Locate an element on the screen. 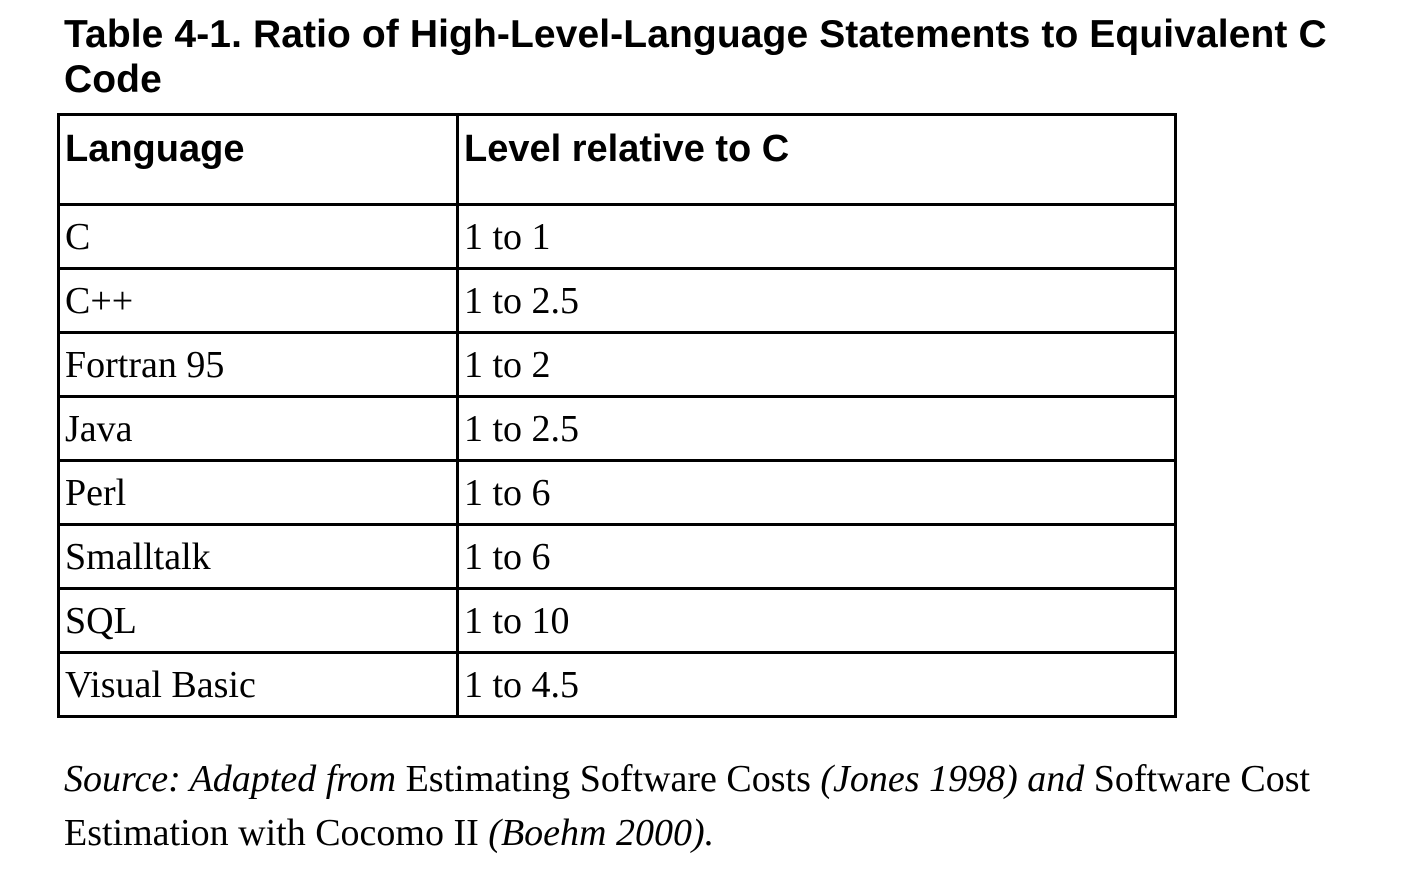 Image resolution: width=1424 pixels, height=894 pixels. column-header-level: Level relative to C is located at coordinates (816, 159).